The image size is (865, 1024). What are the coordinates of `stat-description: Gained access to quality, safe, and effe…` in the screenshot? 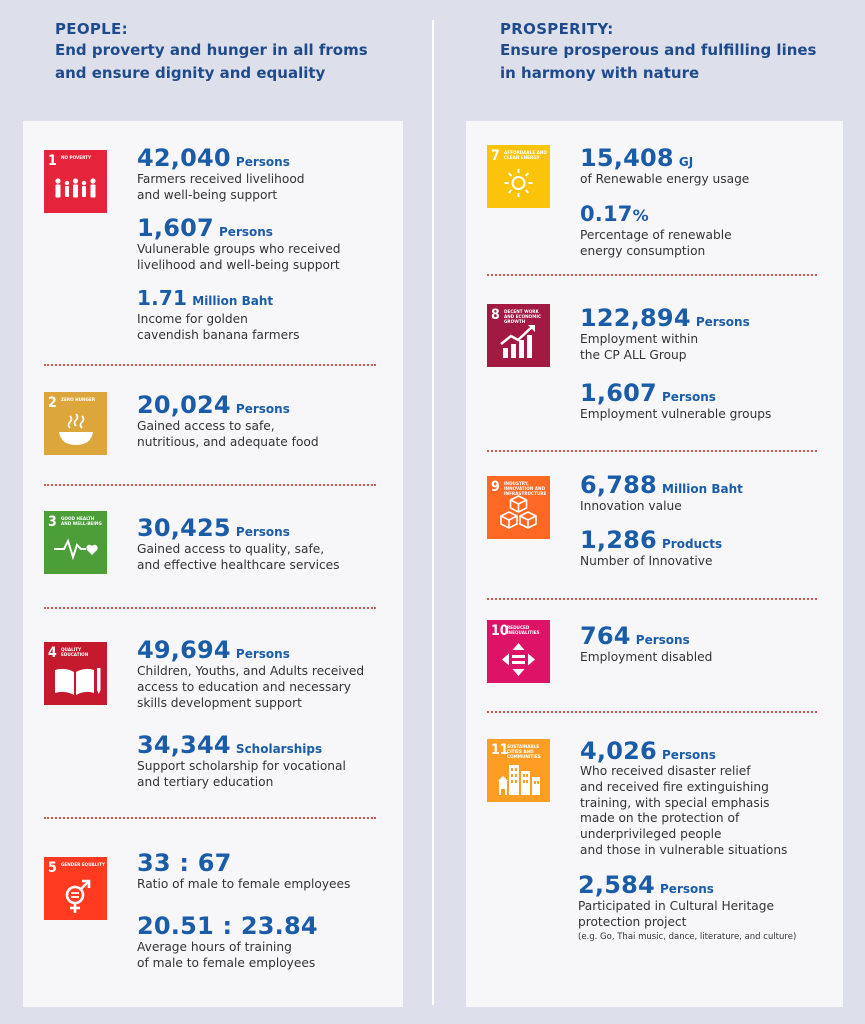 It's located at (238, 557).